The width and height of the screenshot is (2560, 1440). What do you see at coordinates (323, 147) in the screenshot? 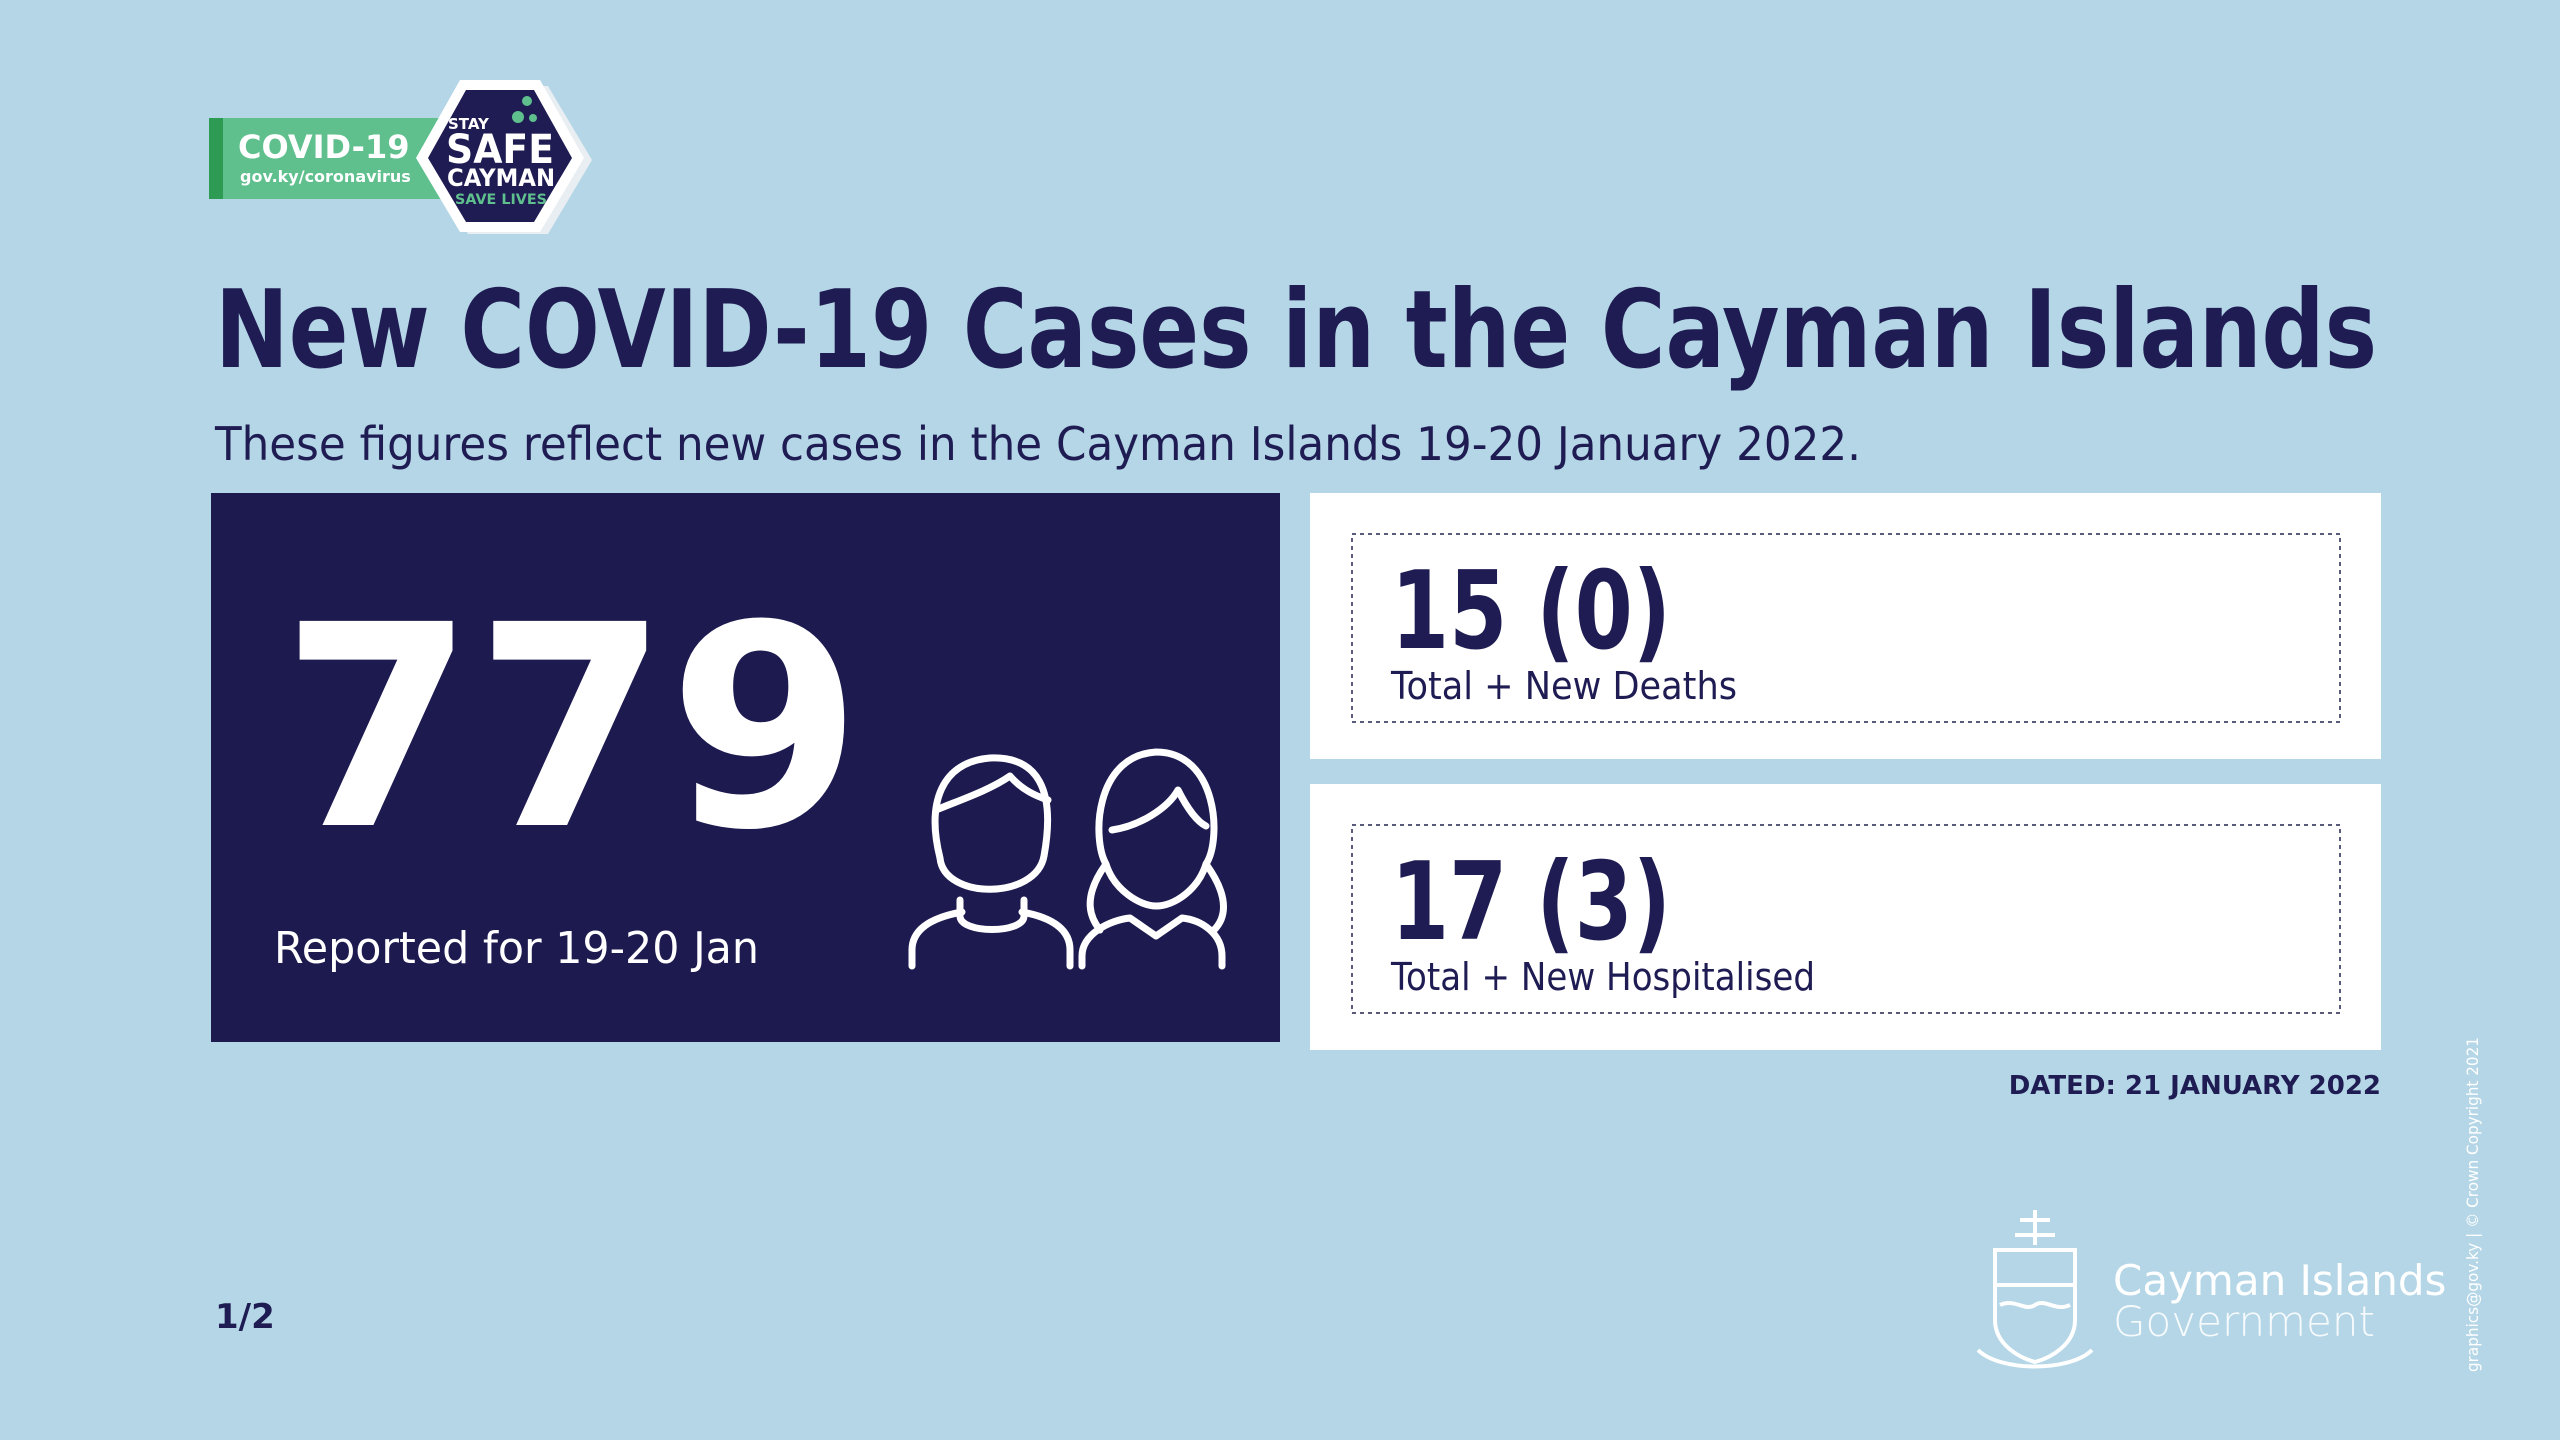
I see `logo-label: COVID-19` at bounding box center [323, 147].